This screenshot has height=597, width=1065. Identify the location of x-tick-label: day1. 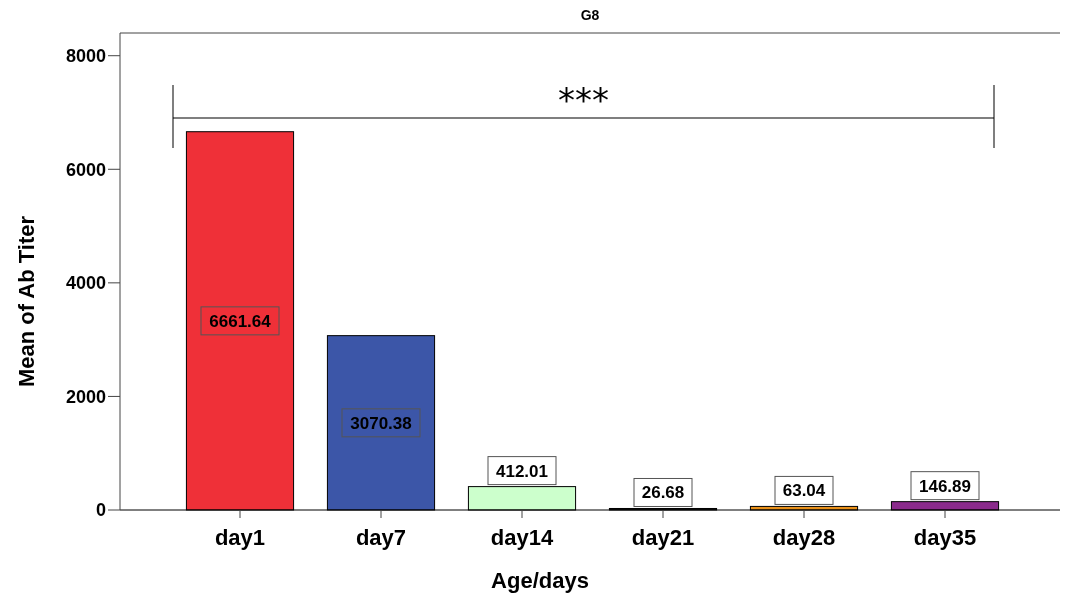
(240, 537).